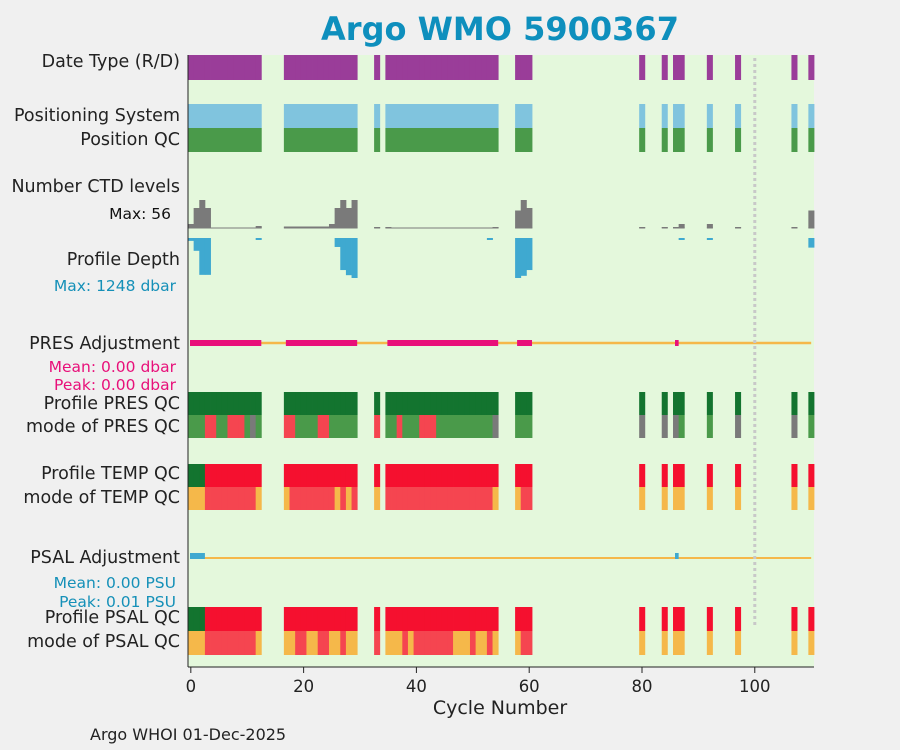 Image resolution: width=900 pixels, height=750 pixels. Describe the element at coordinates (112, 618) in the screenshot. I see `label-profile-psal-qc: Profile PSAL QC` at that location.